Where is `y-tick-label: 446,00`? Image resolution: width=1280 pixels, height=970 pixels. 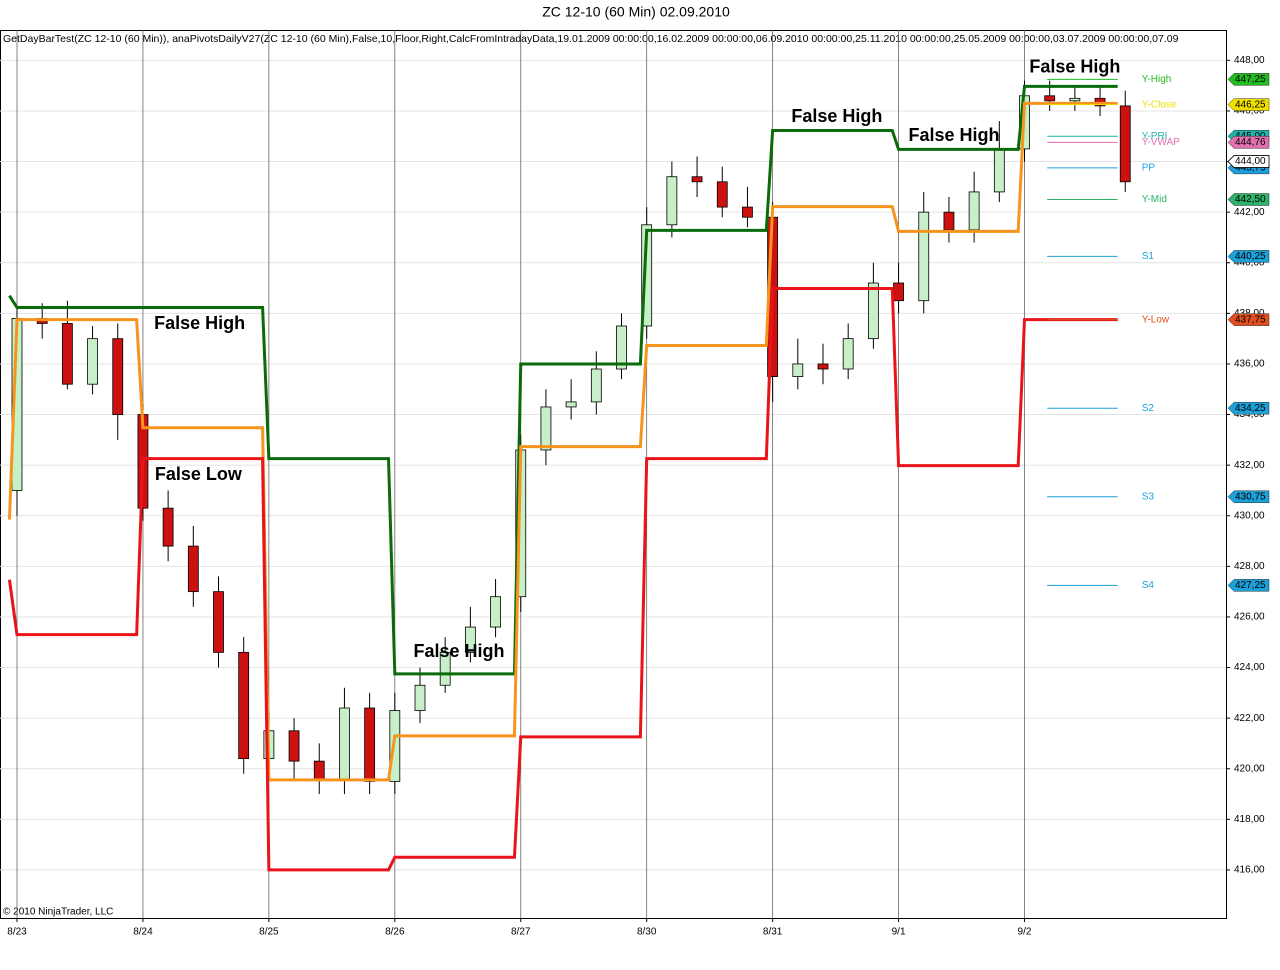 y-tick-label: 446,00 is located at coordinates (1249, 111).